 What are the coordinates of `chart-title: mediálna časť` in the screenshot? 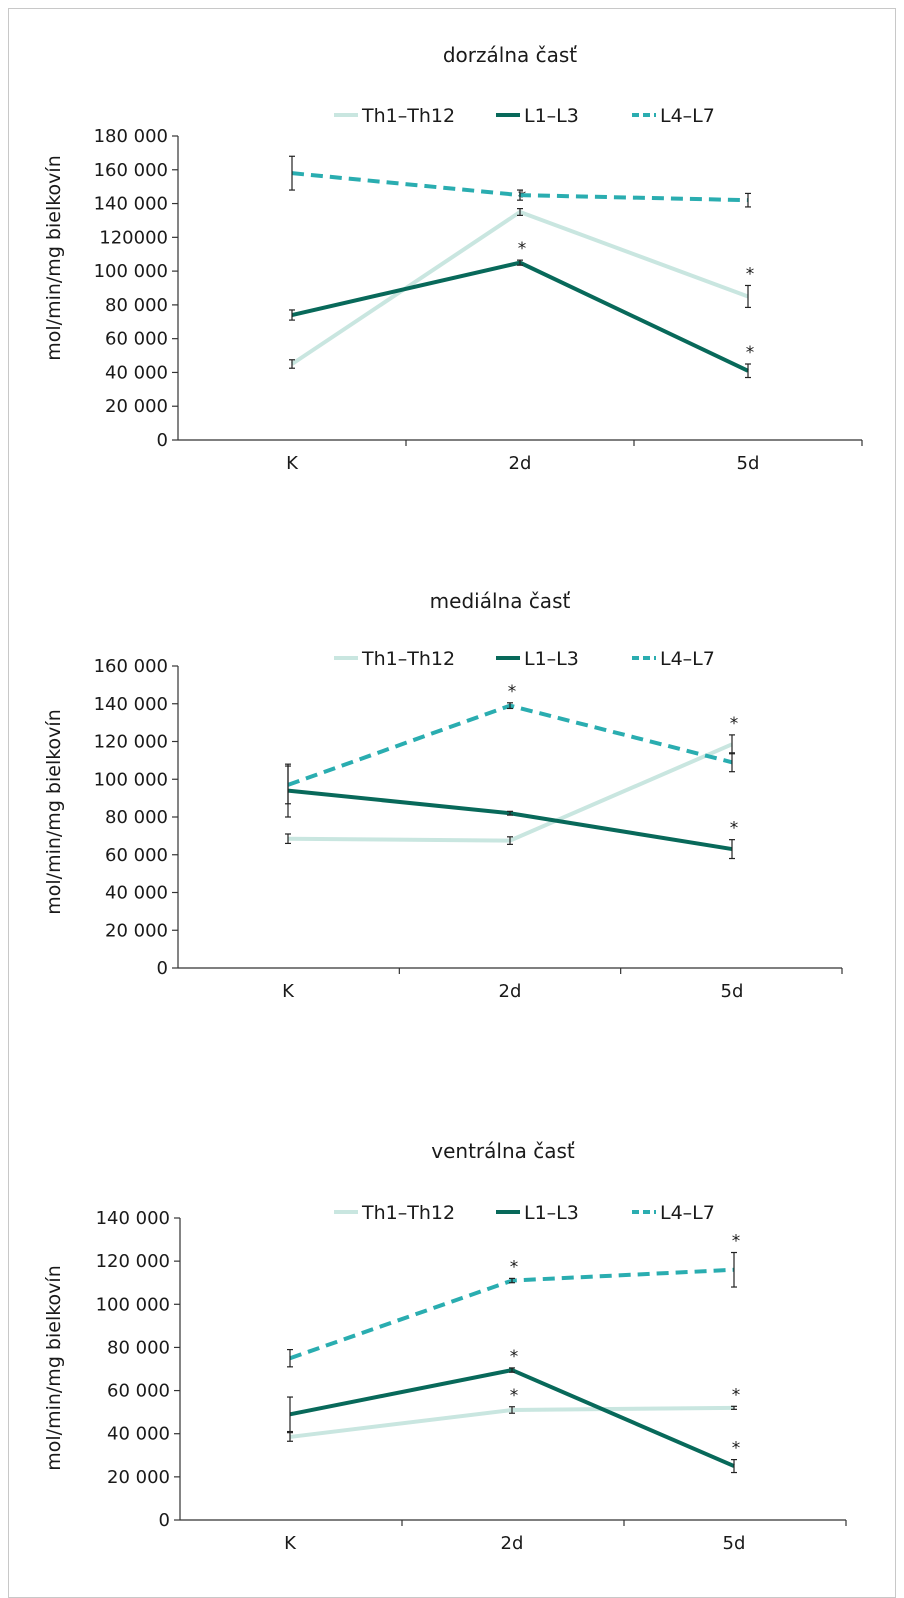 It's located at (500, 601).